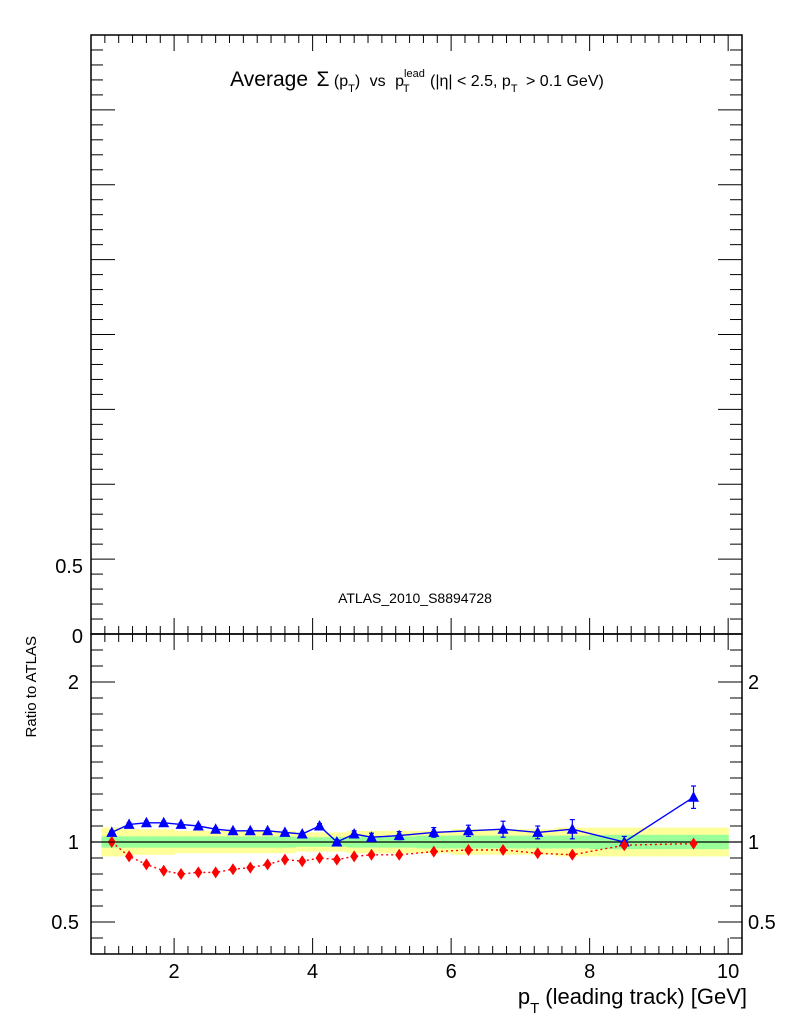 This screenshot has width=786, height=1024. Describe the element at coordinates (451, 972) in the screenshot. I see `ratio-x-tick-label: 6` at that location.